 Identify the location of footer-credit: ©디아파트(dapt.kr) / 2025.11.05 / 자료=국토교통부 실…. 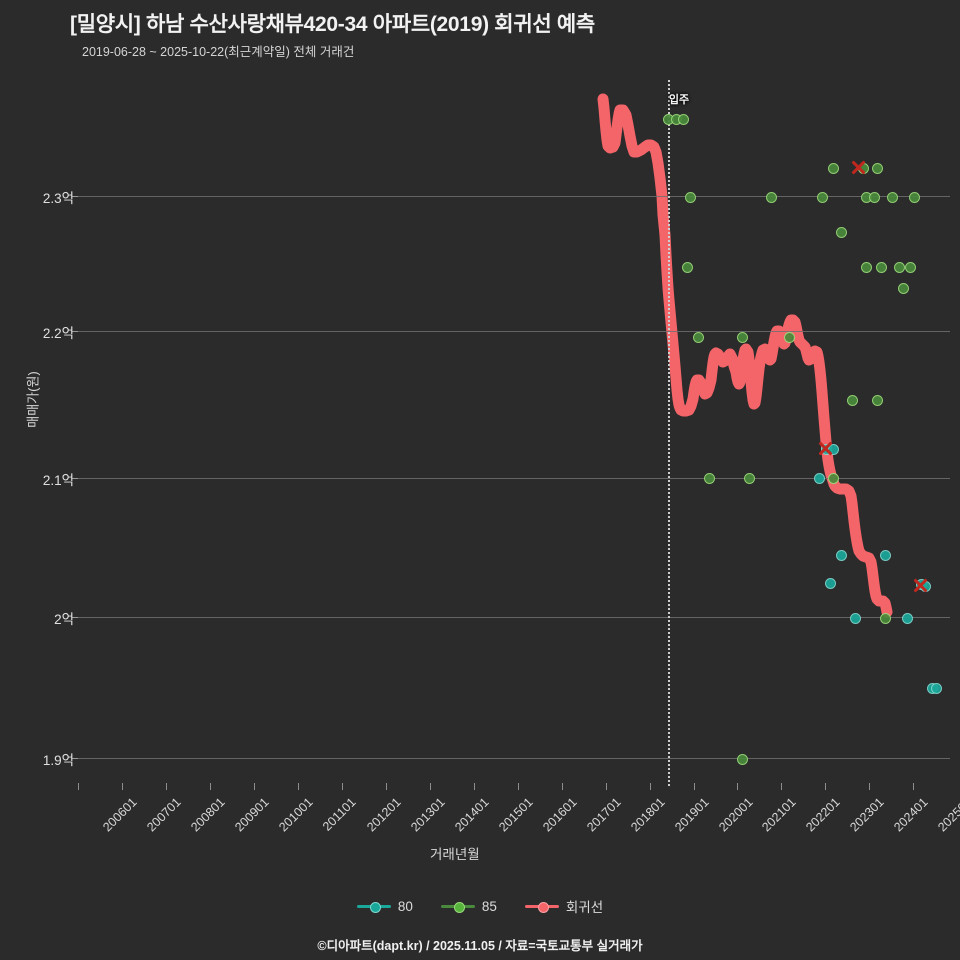
(480, 946).